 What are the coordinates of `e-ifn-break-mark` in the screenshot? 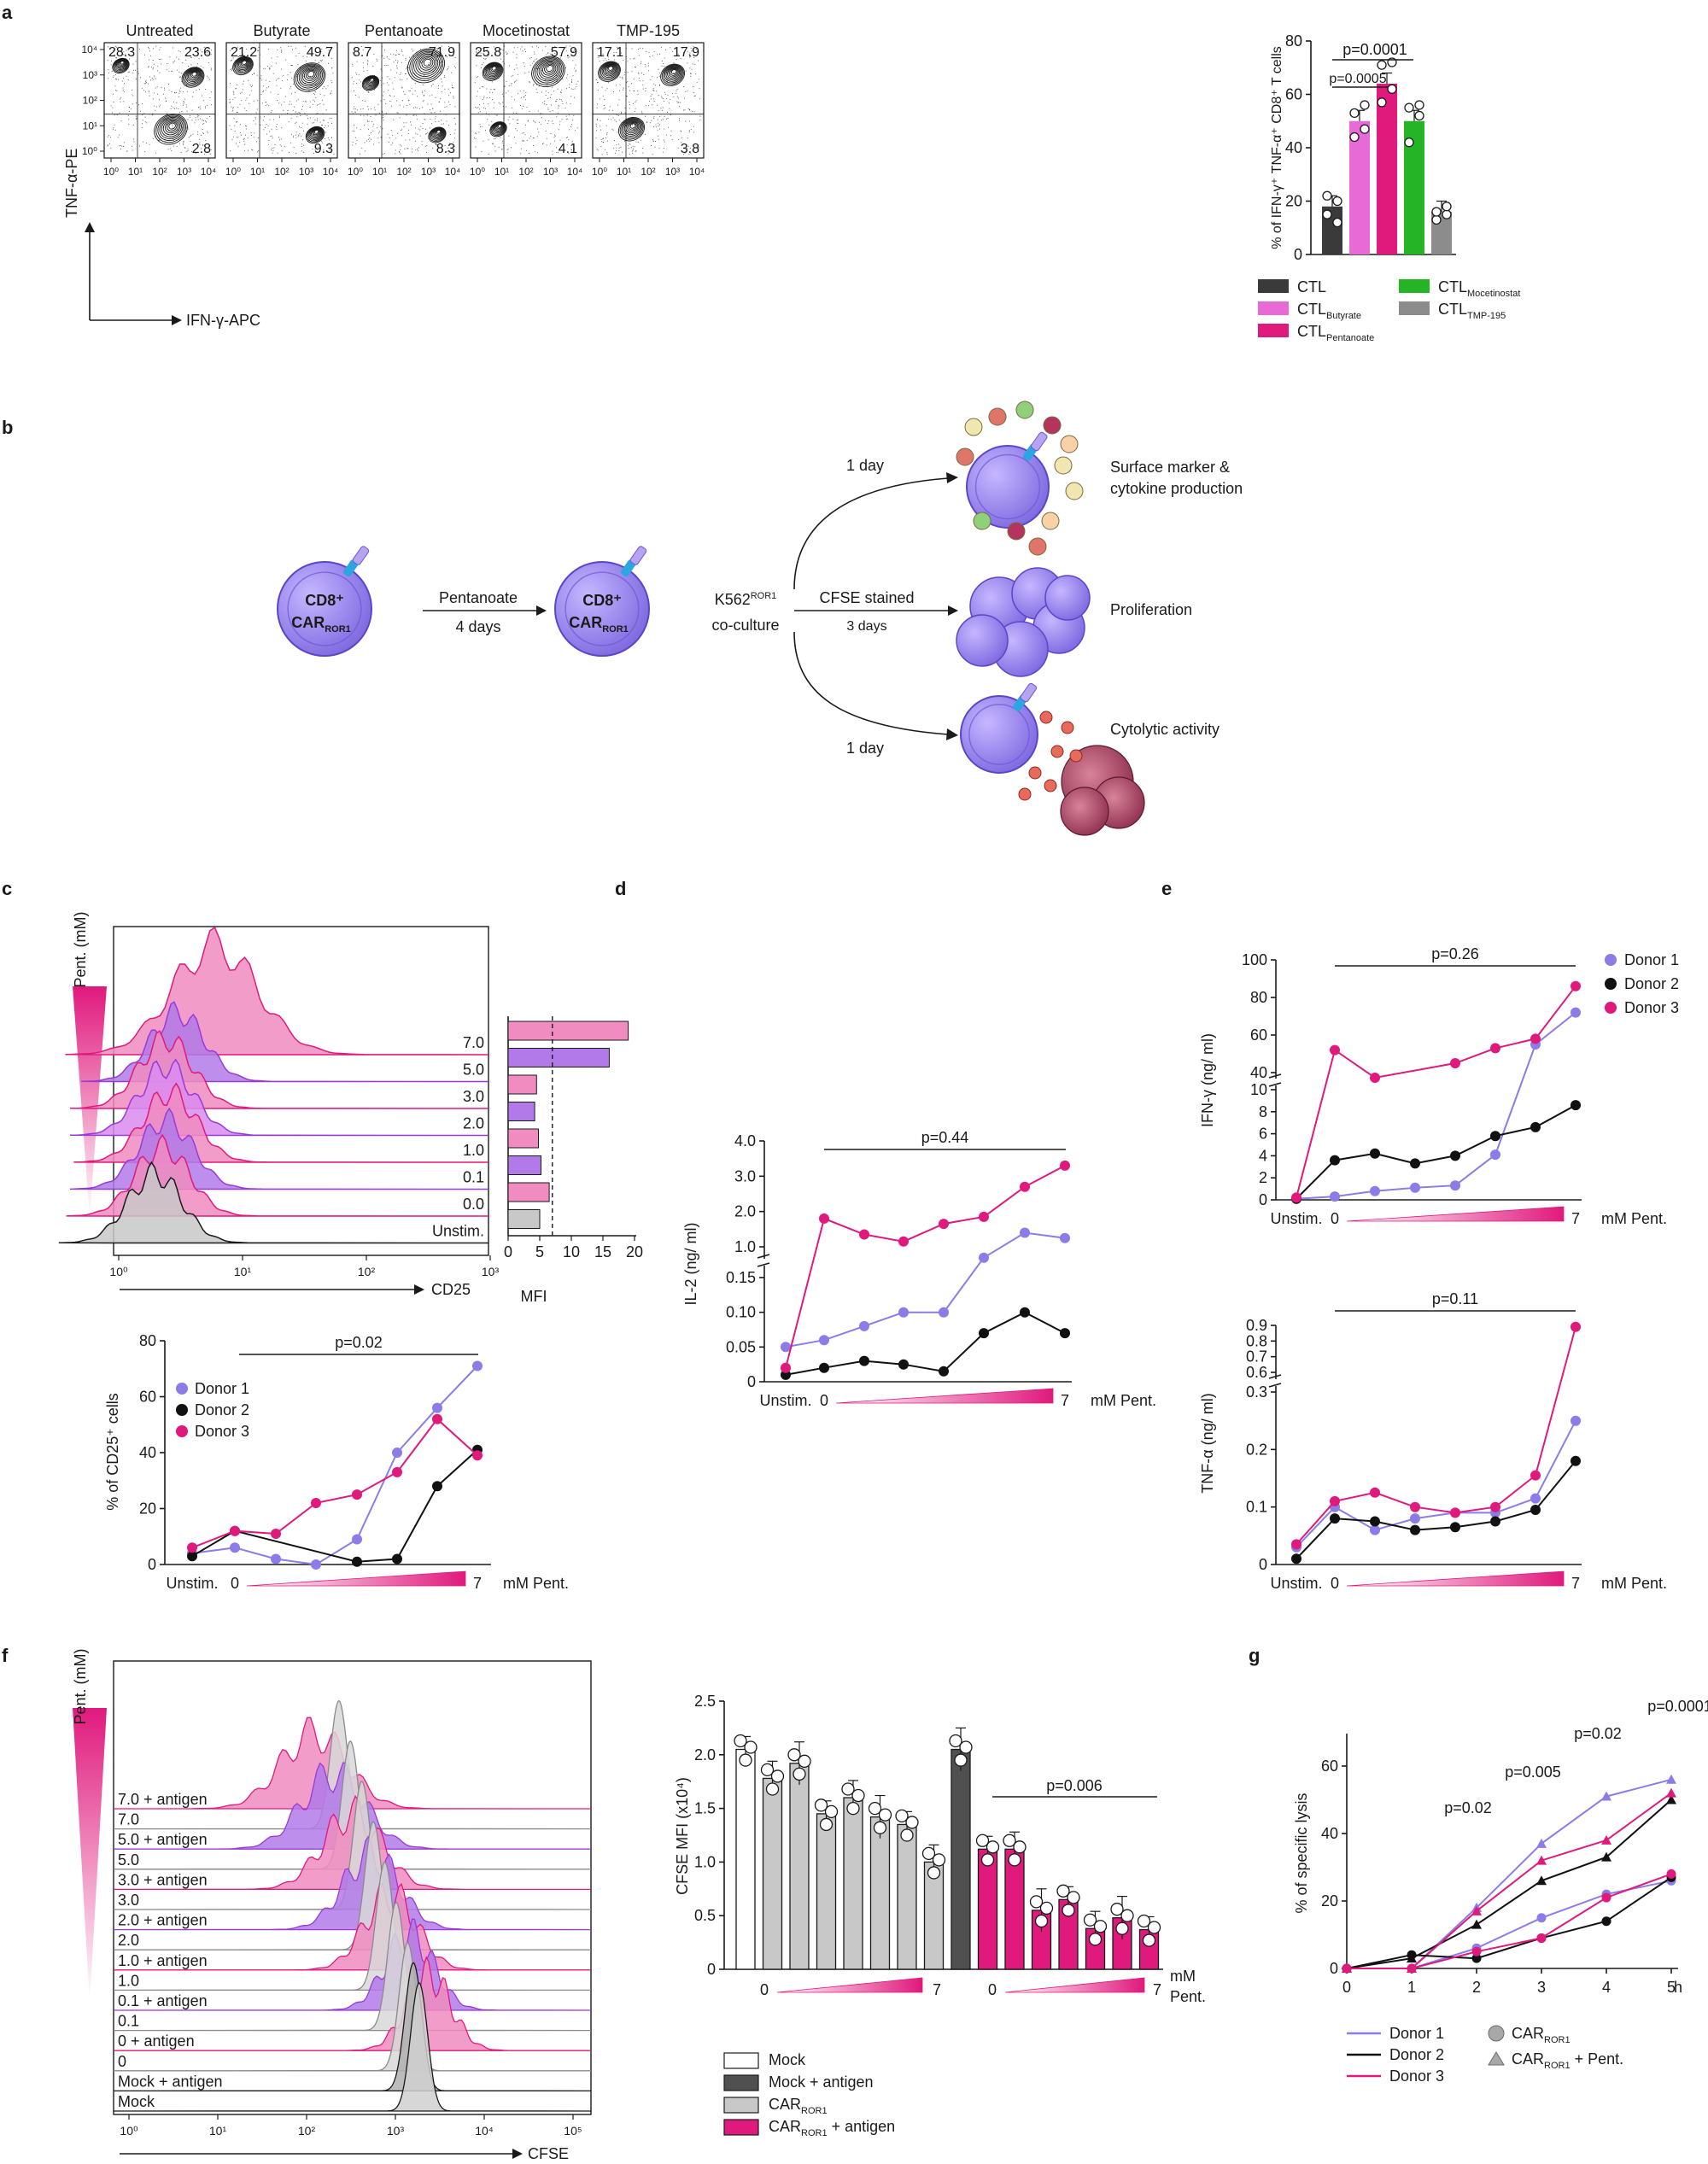 It's located at (1275, 1084).